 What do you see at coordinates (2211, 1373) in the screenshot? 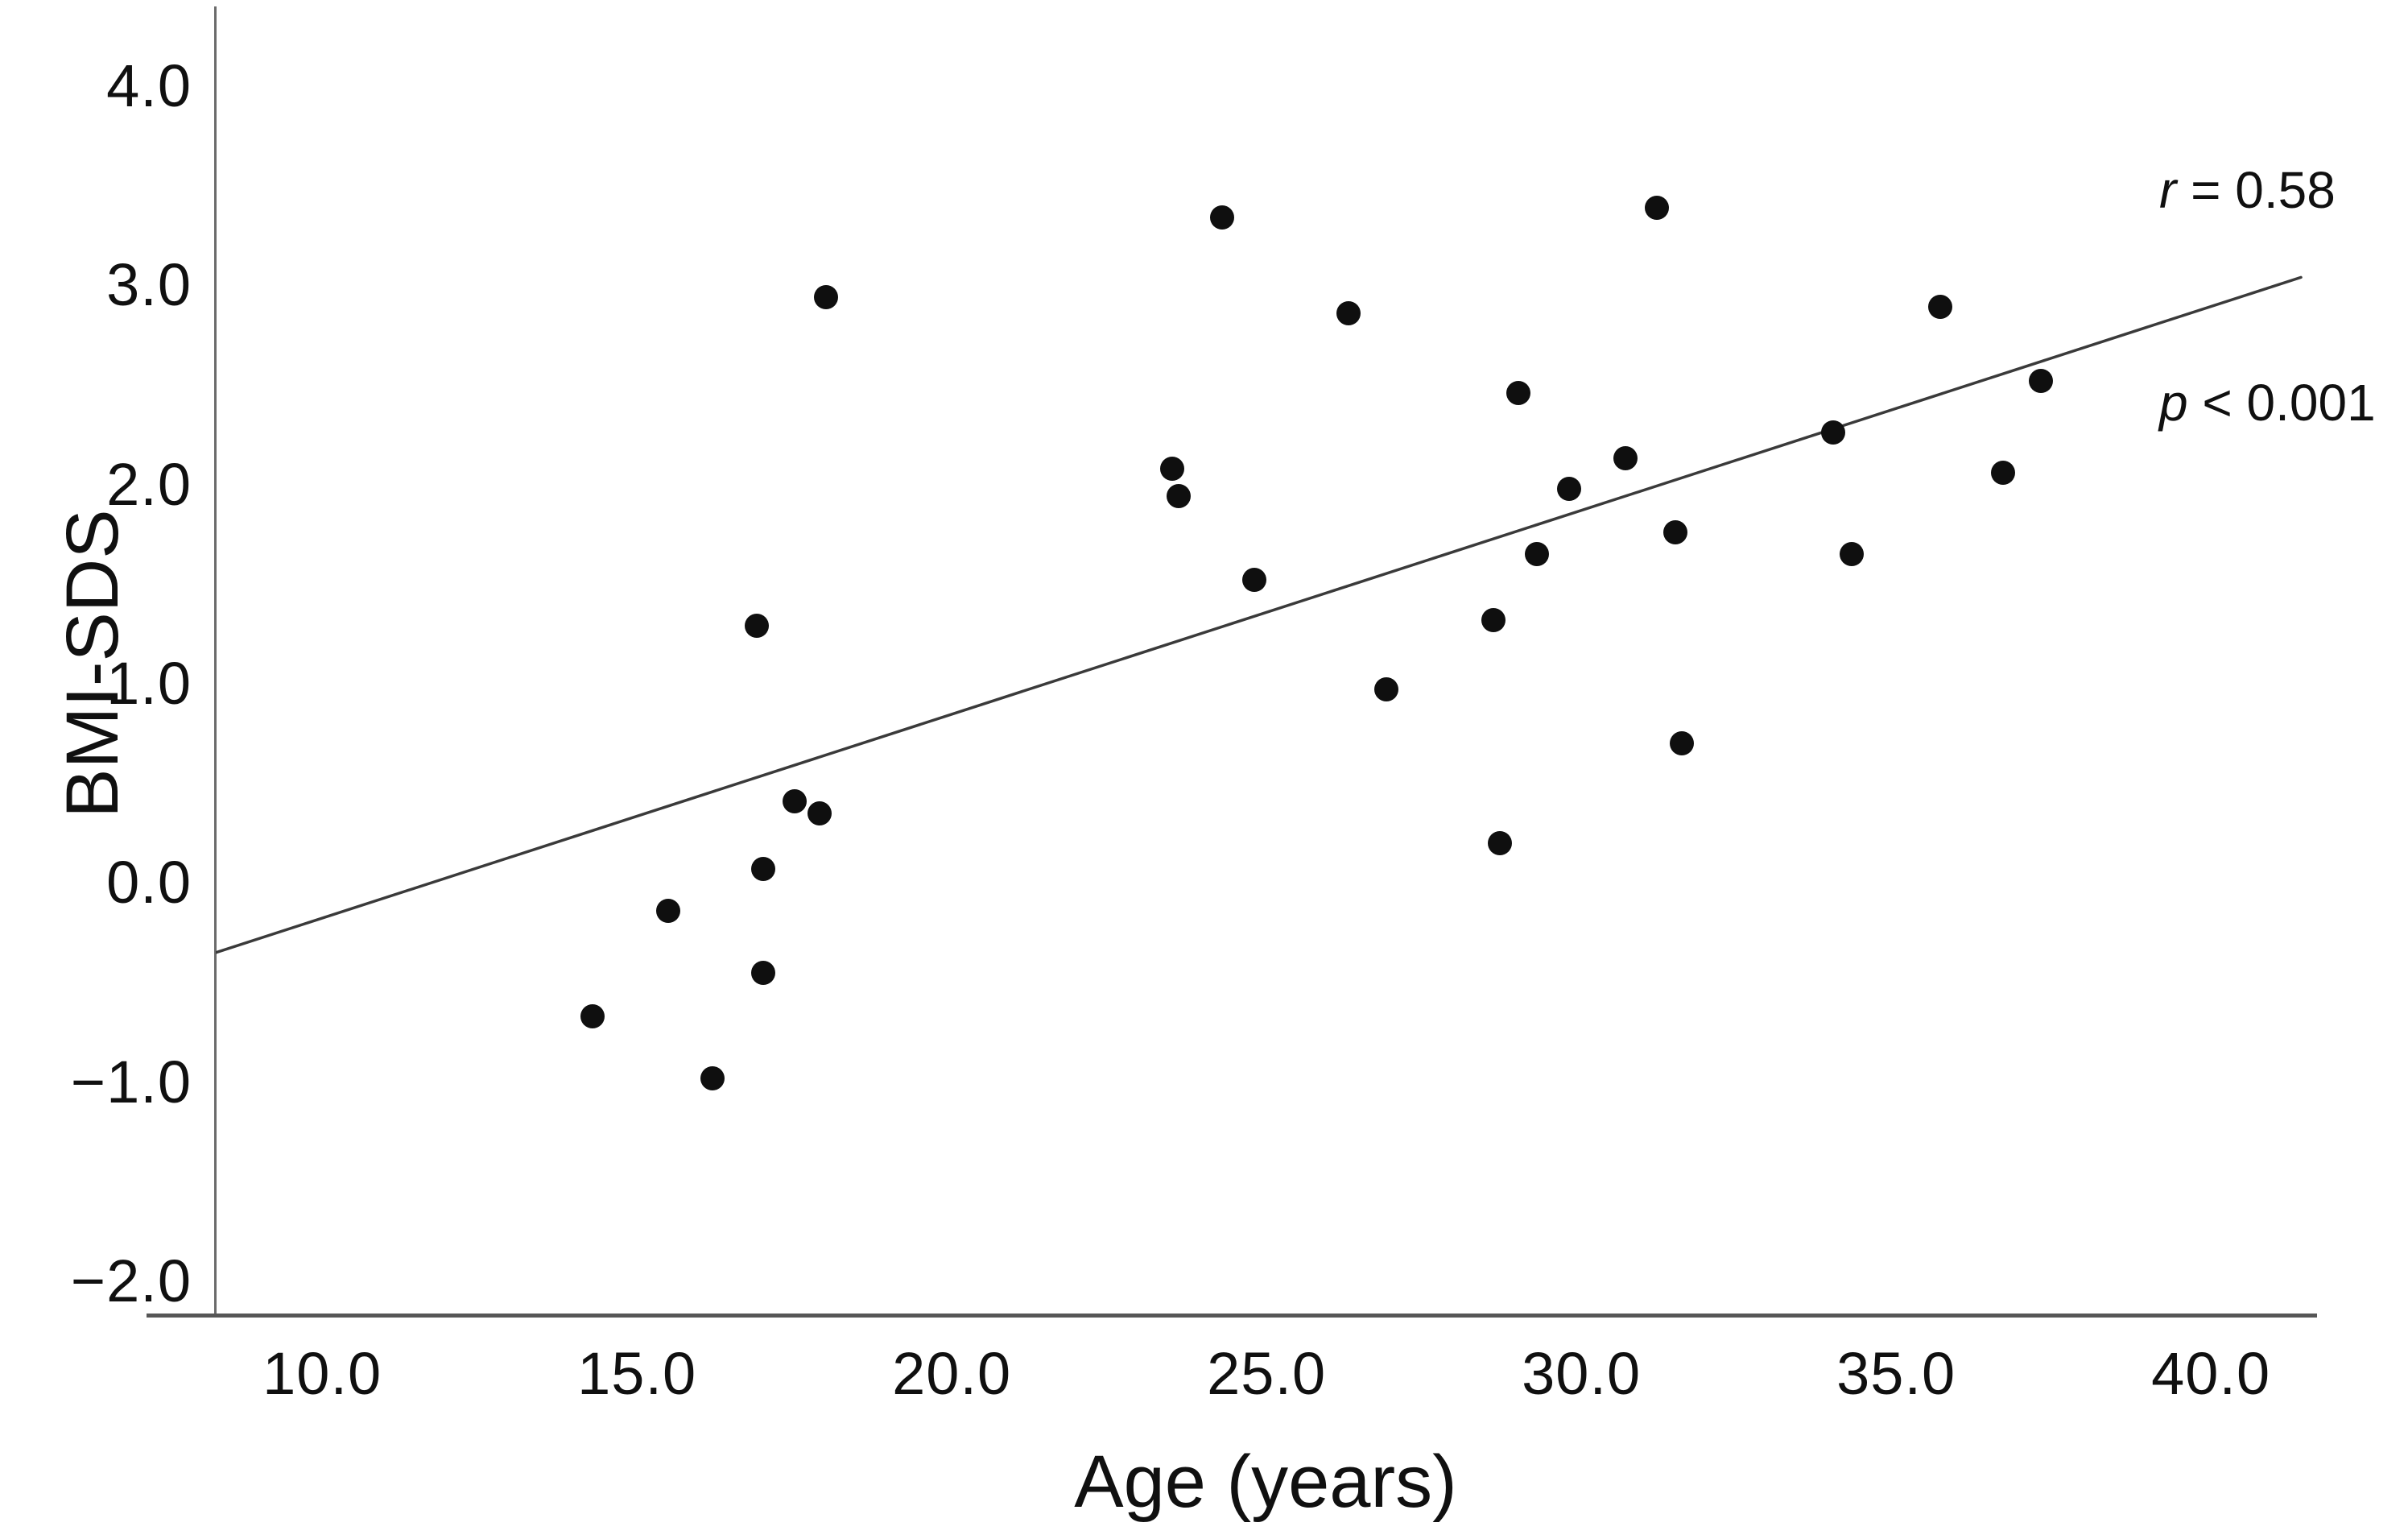
I see `x-tick-label: 40.0` at bounding box center [2211, 1373].